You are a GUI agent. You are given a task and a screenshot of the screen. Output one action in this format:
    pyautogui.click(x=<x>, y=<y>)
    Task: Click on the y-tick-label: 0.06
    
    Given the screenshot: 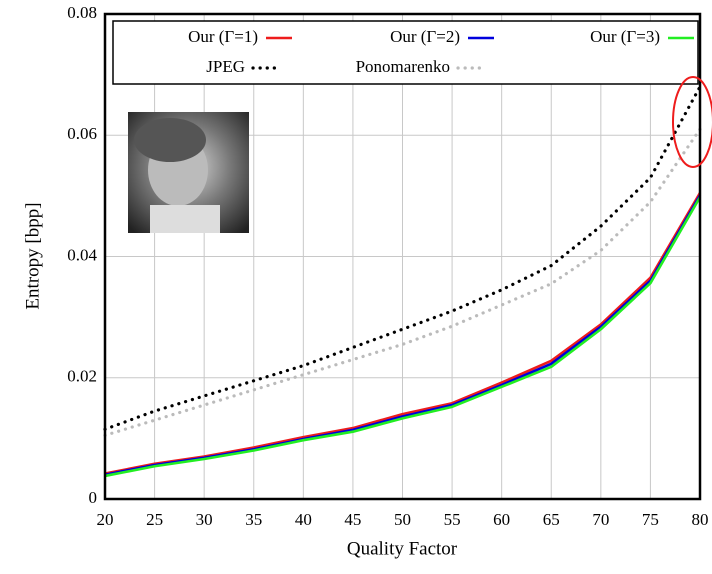 What is the action you would take?
    pyautogui.click(x=82, y=133)
    